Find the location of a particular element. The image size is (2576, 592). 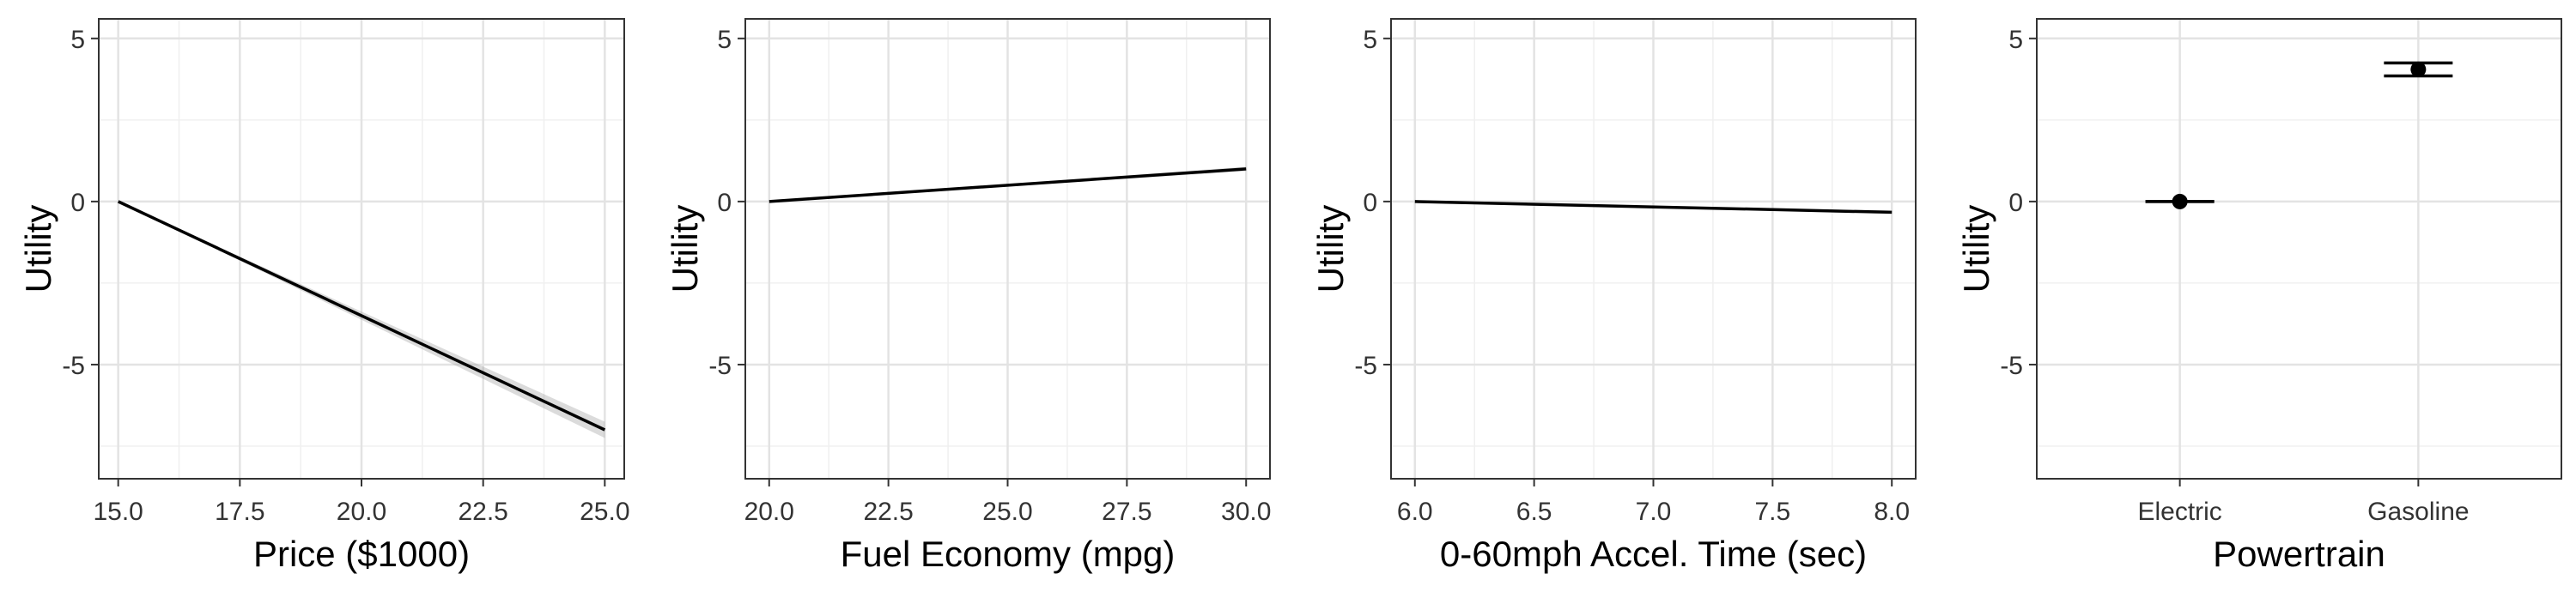

x-tick-label: 6.5 is located at coordinates (1534, 512).